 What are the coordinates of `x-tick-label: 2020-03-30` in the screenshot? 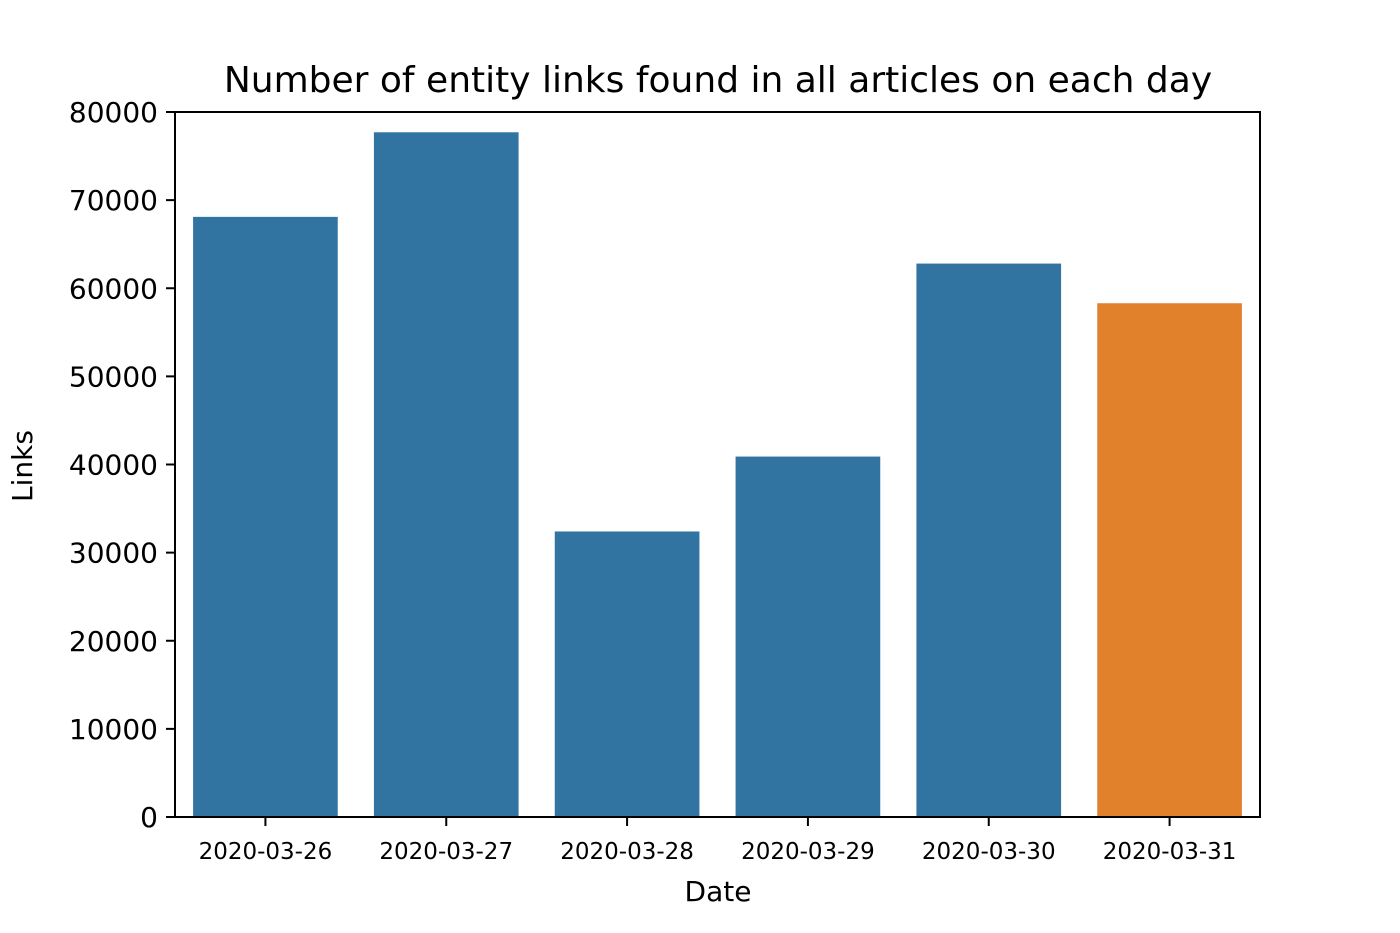 It's located at (989, 852).